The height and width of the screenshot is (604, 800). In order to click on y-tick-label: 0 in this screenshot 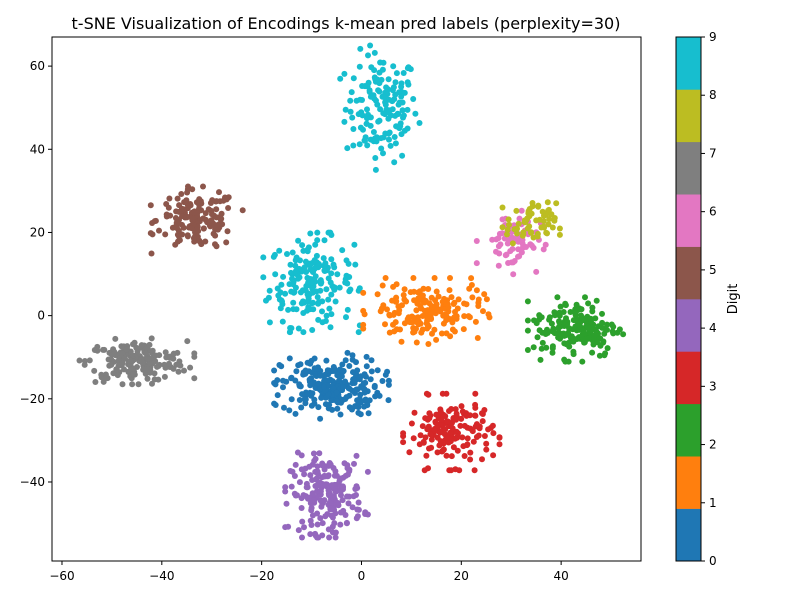, I will do `click(41, 316)`.